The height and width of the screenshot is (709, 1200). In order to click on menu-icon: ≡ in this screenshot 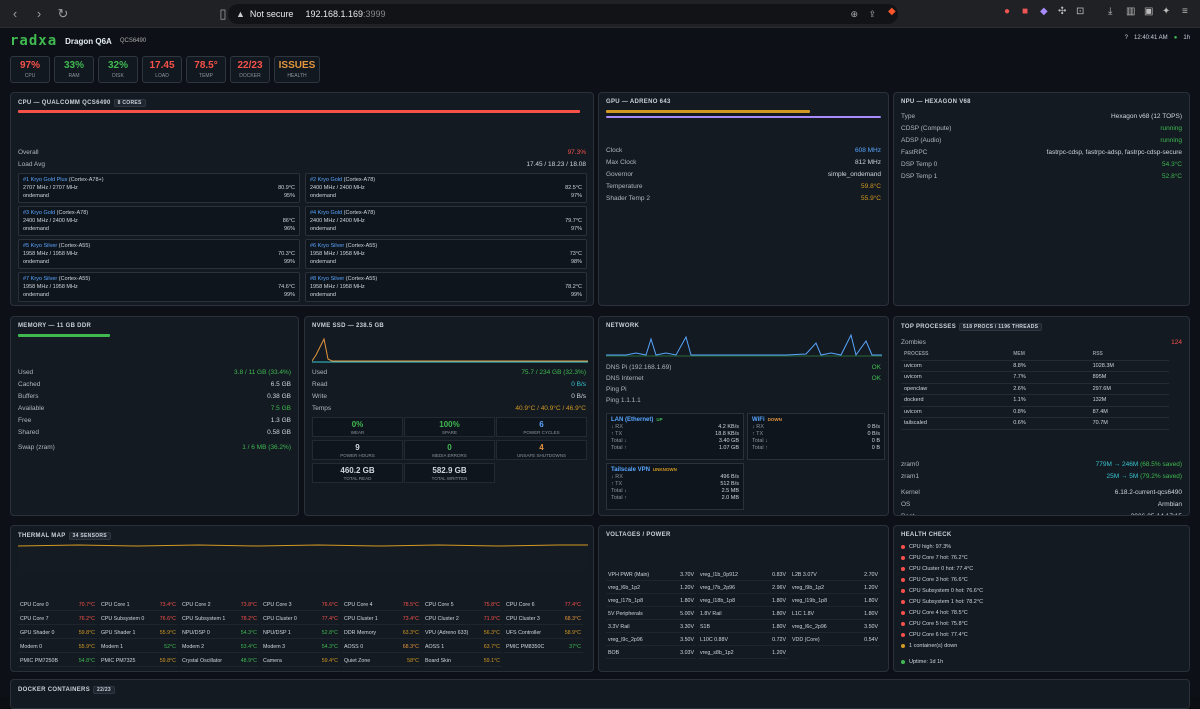, I will do `click(1185, 11)`.